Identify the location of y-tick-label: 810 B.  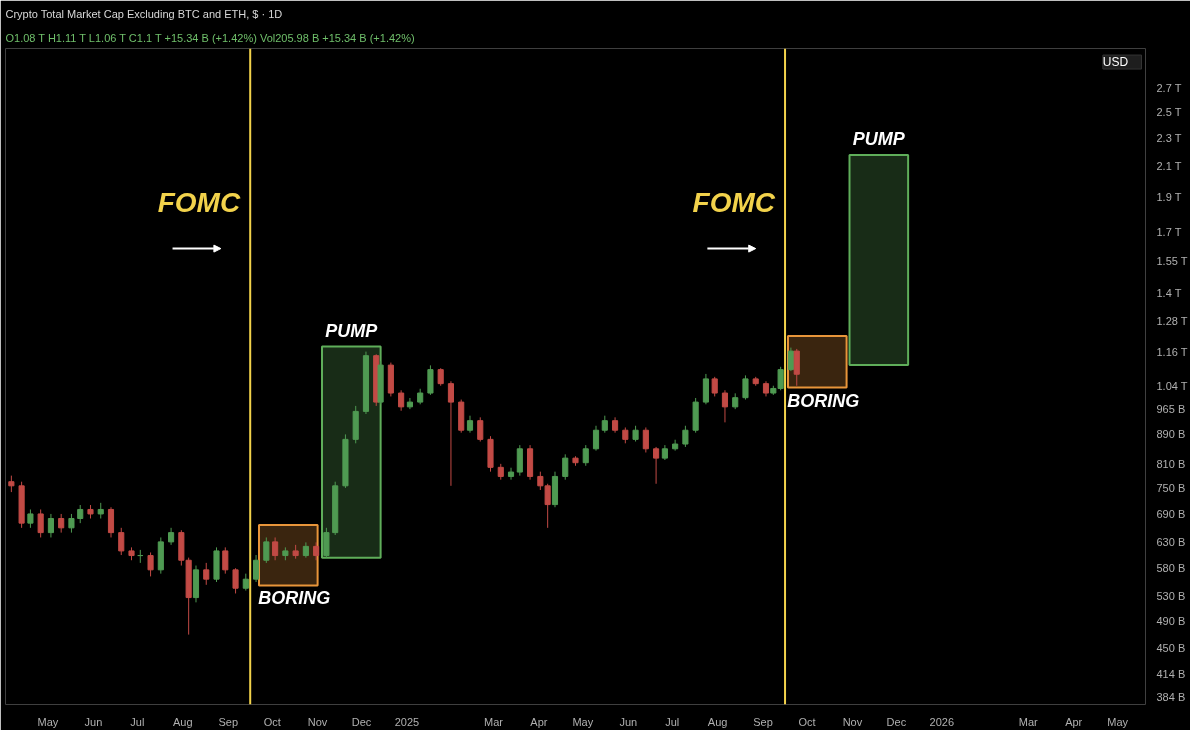
(1171, 463).